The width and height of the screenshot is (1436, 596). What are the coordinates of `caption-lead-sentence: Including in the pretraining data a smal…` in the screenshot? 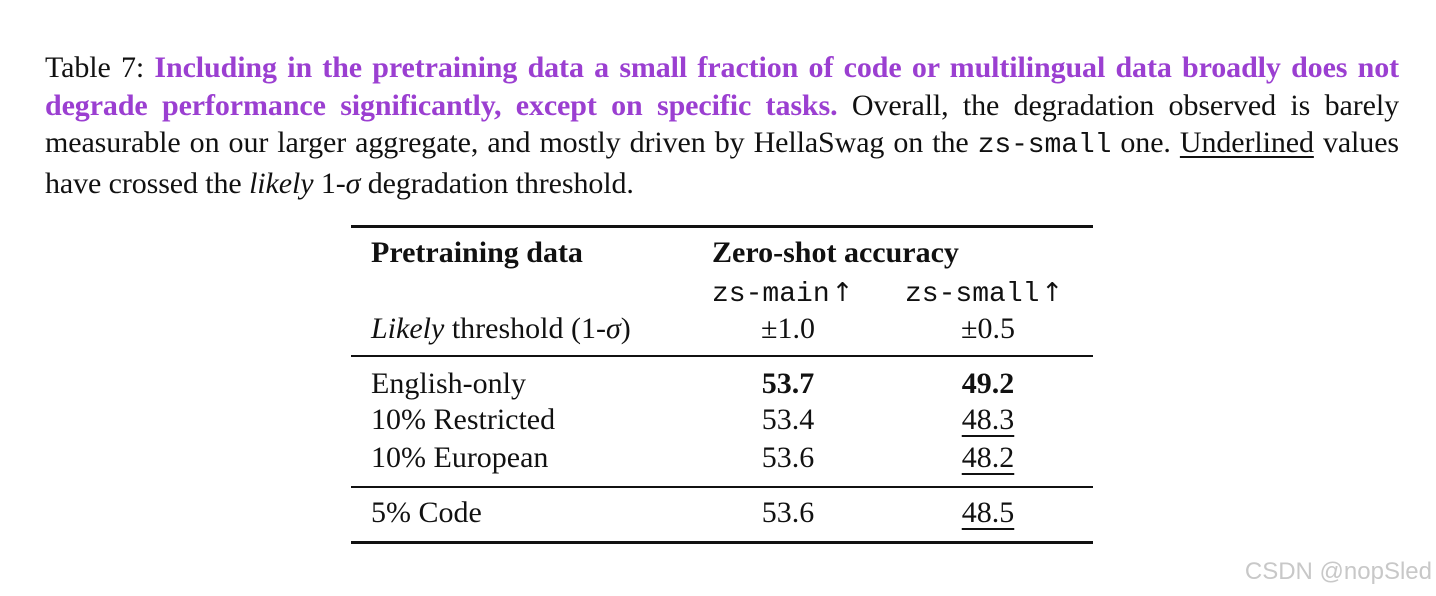 It's located at (722, 86).